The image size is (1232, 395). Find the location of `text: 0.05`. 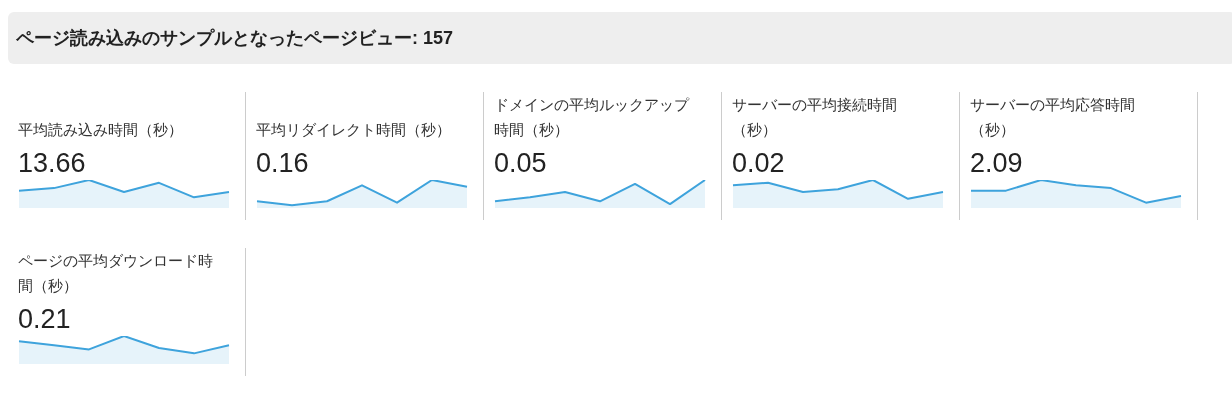

text: 0.05 is located at coordinates (521, 163).